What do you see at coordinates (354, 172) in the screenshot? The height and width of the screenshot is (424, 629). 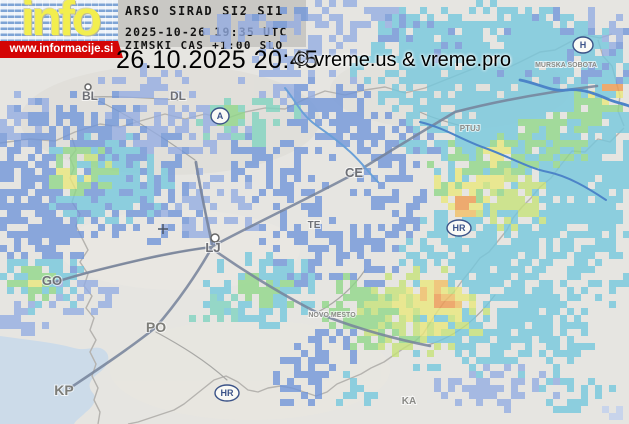 I see `map-label: CE` at bounding box center [354, 172].